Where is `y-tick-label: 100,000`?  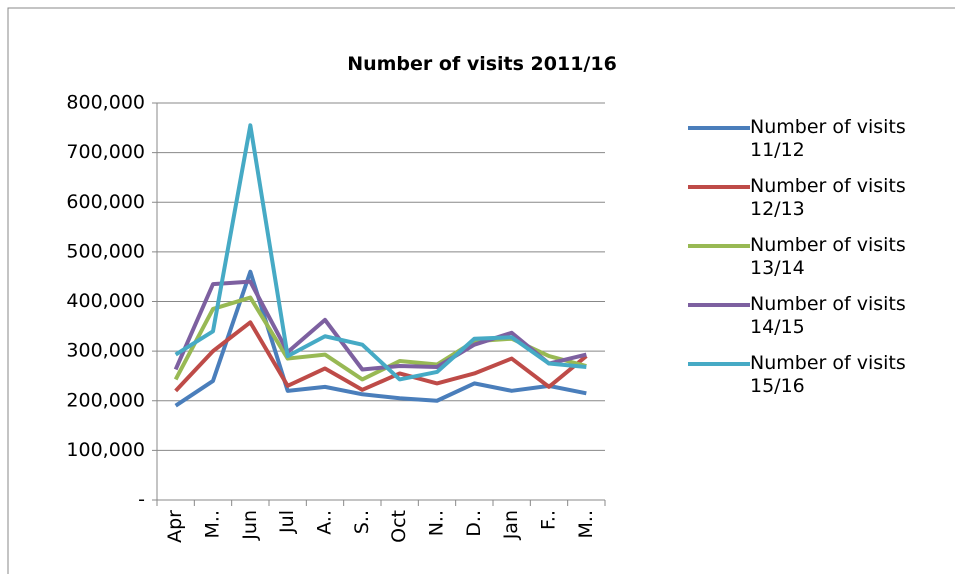 y-tick-label: 100,000 is located at coordinates (105, 450).